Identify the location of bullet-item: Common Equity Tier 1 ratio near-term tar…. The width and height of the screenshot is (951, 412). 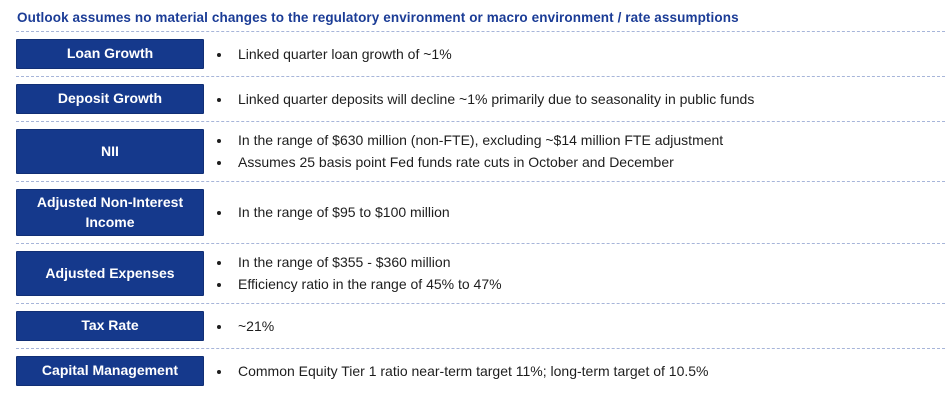
(470, 371).